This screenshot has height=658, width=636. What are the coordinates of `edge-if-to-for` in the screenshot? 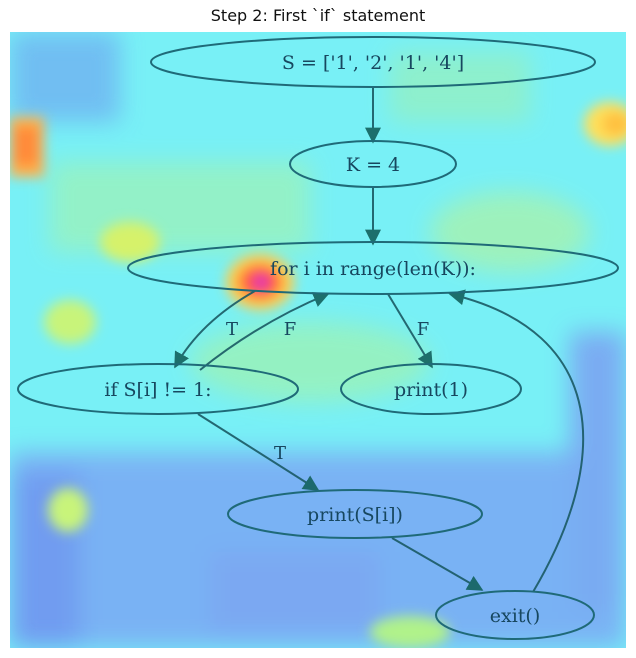 It's located at (264, 331).